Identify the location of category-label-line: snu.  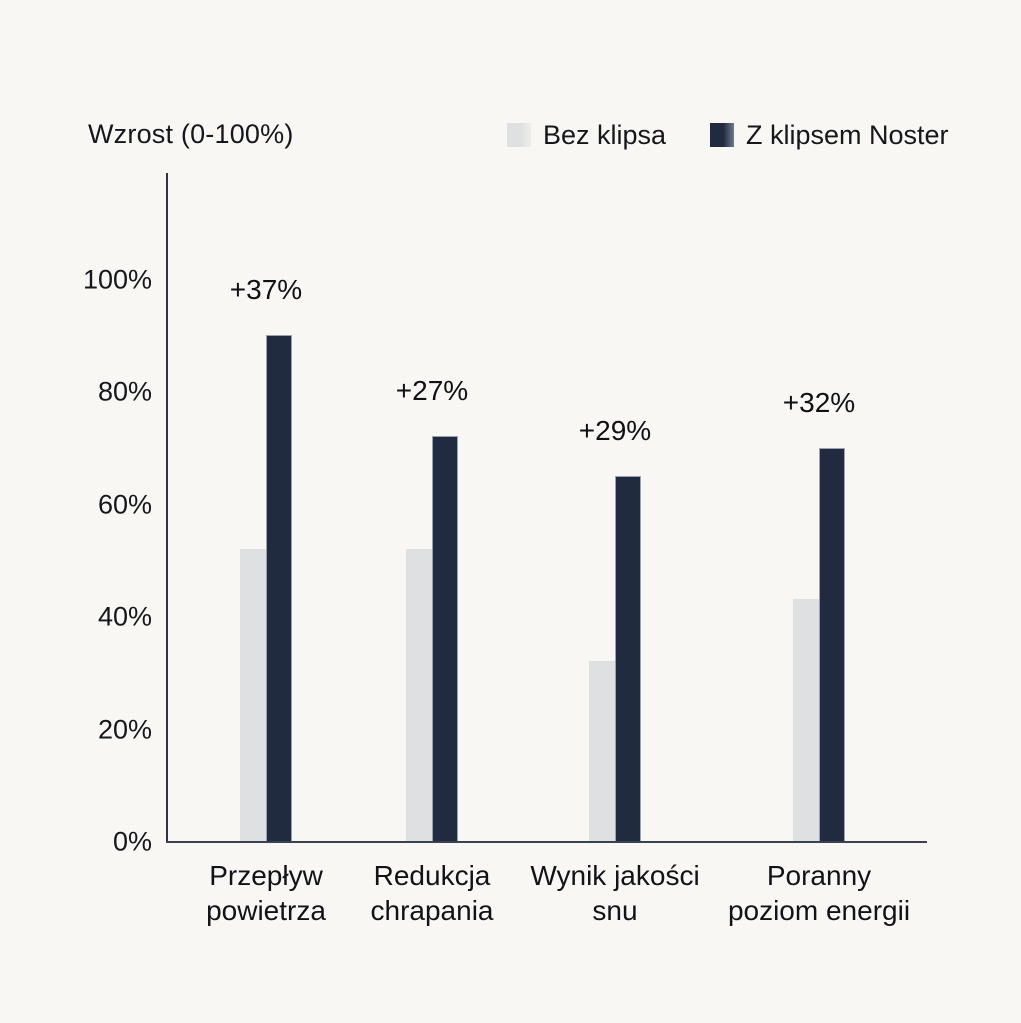
(615, 910).